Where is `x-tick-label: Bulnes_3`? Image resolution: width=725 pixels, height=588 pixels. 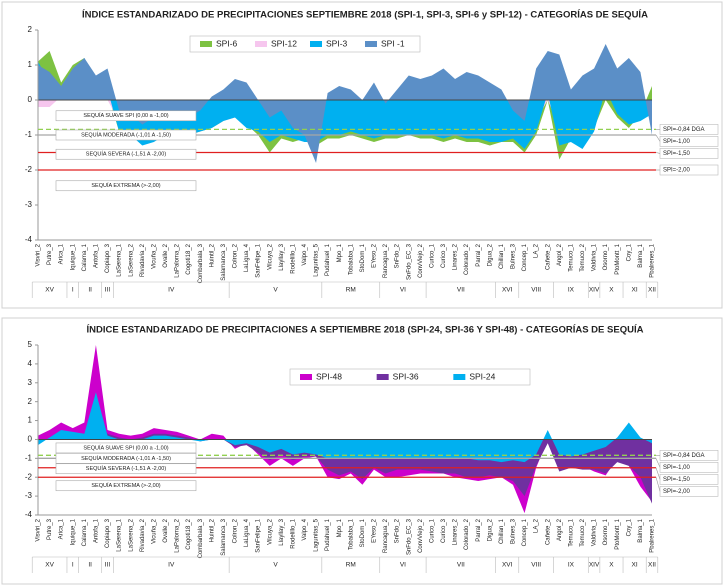
x-tick-label: Bulnes_3 is located at coordinates (514, 531).